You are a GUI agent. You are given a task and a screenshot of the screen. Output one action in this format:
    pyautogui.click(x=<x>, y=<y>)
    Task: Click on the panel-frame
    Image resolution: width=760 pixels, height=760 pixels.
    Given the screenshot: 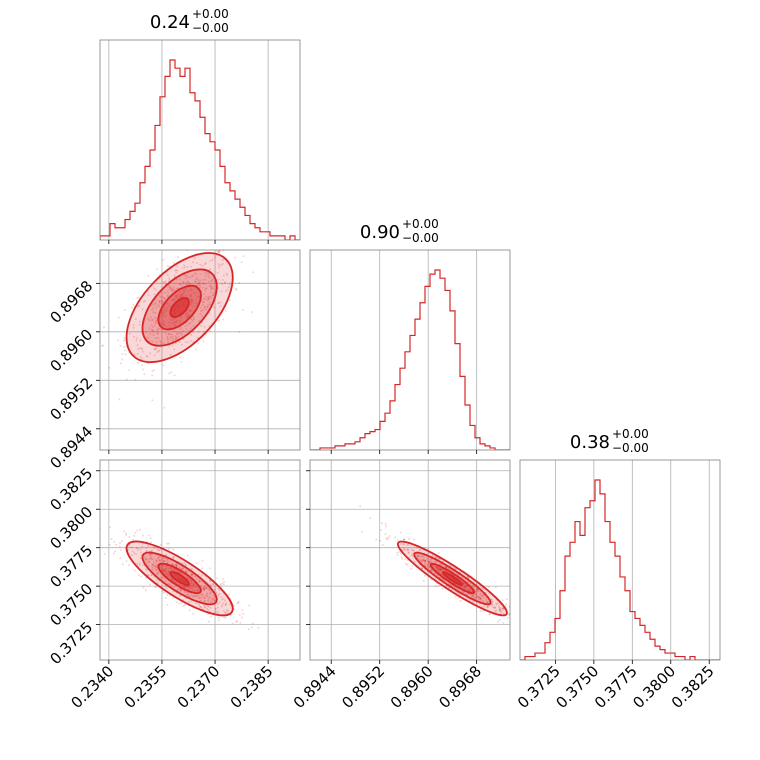 What is the action you would take?
    pyautogui.click(x=200, y=560)
    